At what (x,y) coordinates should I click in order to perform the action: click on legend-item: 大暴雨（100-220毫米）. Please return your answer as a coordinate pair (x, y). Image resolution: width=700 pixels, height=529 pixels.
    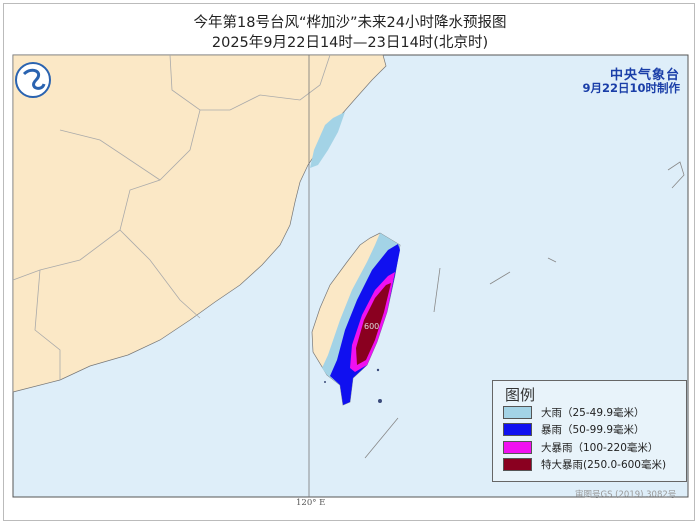
    Looking at the image, I should click on (580, 447).